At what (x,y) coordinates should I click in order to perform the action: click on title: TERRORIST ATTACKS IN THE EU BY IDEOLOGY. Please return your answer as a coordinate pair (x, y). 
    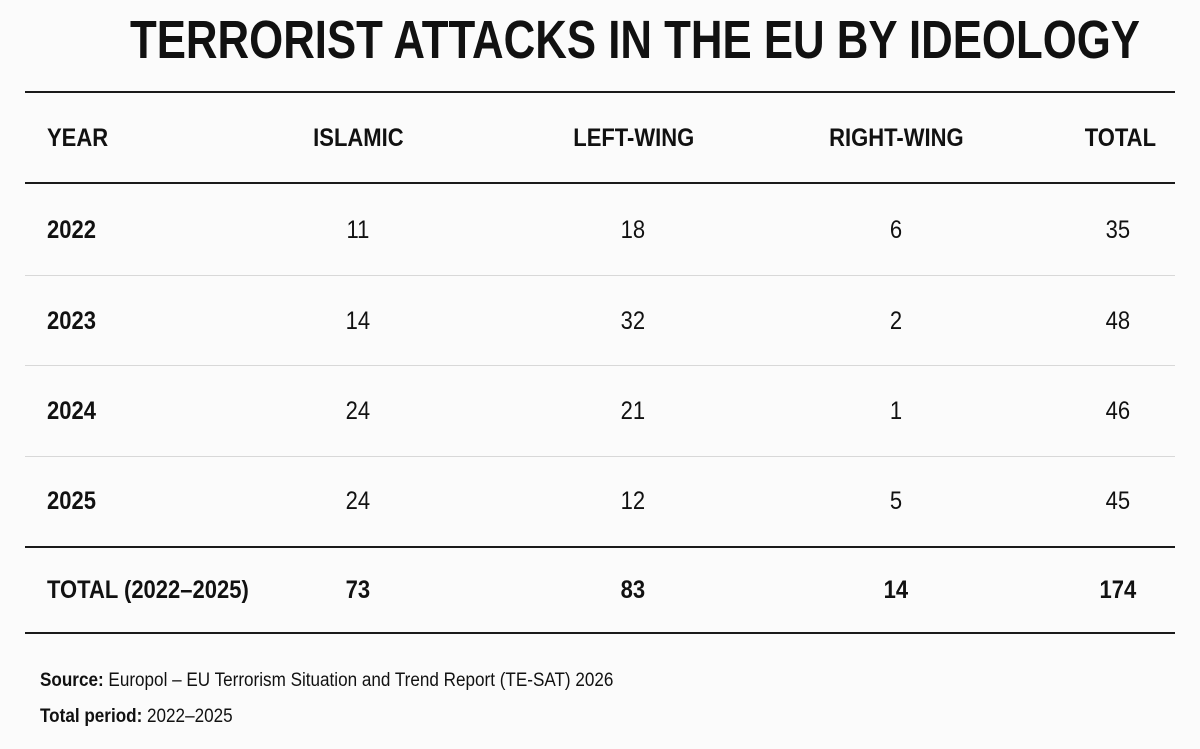
    Looking at the image, I should click on (635, 40).